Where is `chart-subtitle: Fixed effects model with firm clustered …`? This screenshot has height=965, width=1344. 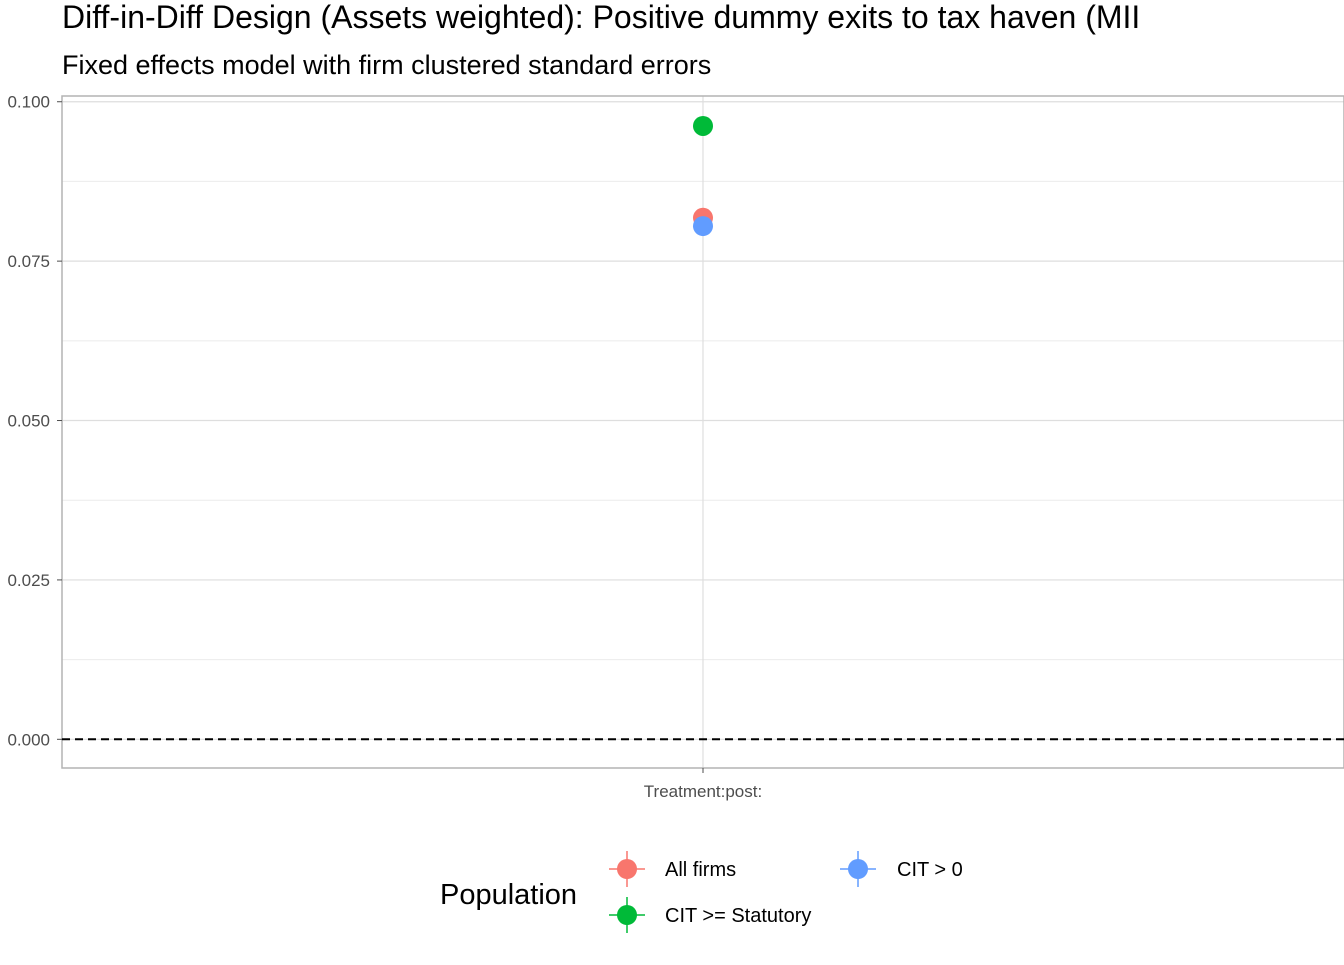
chart-subtitle: Fixed effects model with firm clustered … is located at coordinates (386, 65).